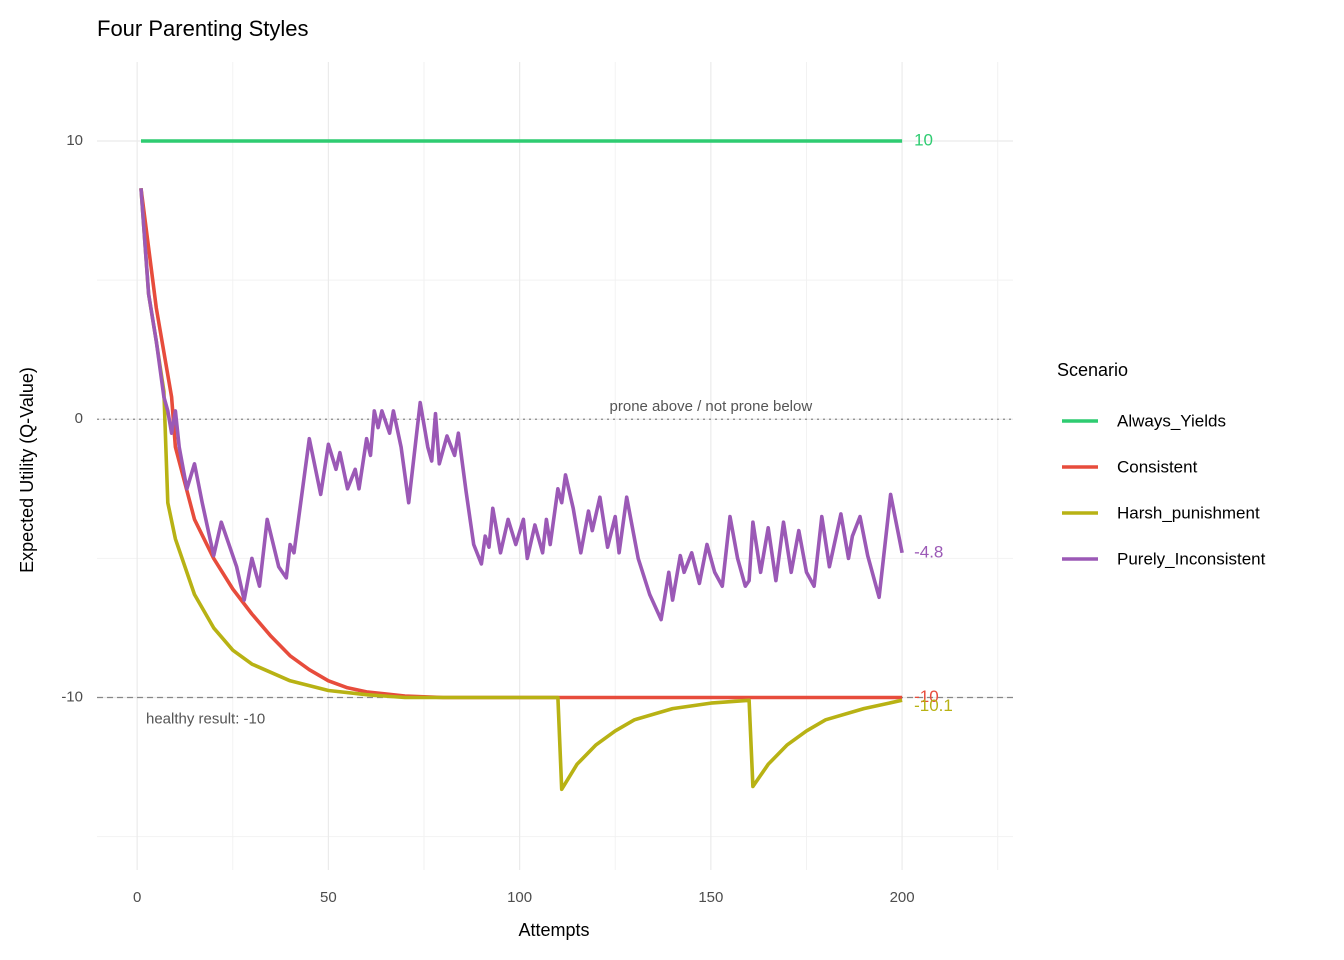  Describe the element at coordinates (72, 696) in the screenshot. I see `y-tick-label: -10` at that location.